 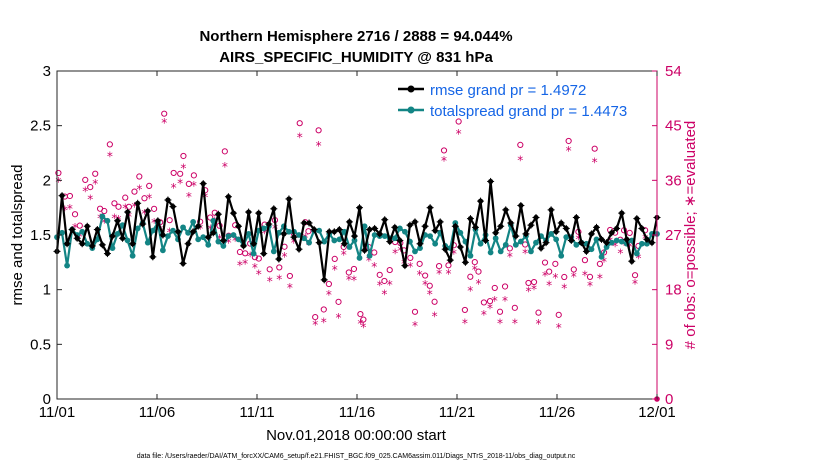 What do you see at coordinates (690, 235) in the screenshot?
I see `right-axis-label: # of obs: o=possible; ∗=evaluated` at bounding box center [690, 235].